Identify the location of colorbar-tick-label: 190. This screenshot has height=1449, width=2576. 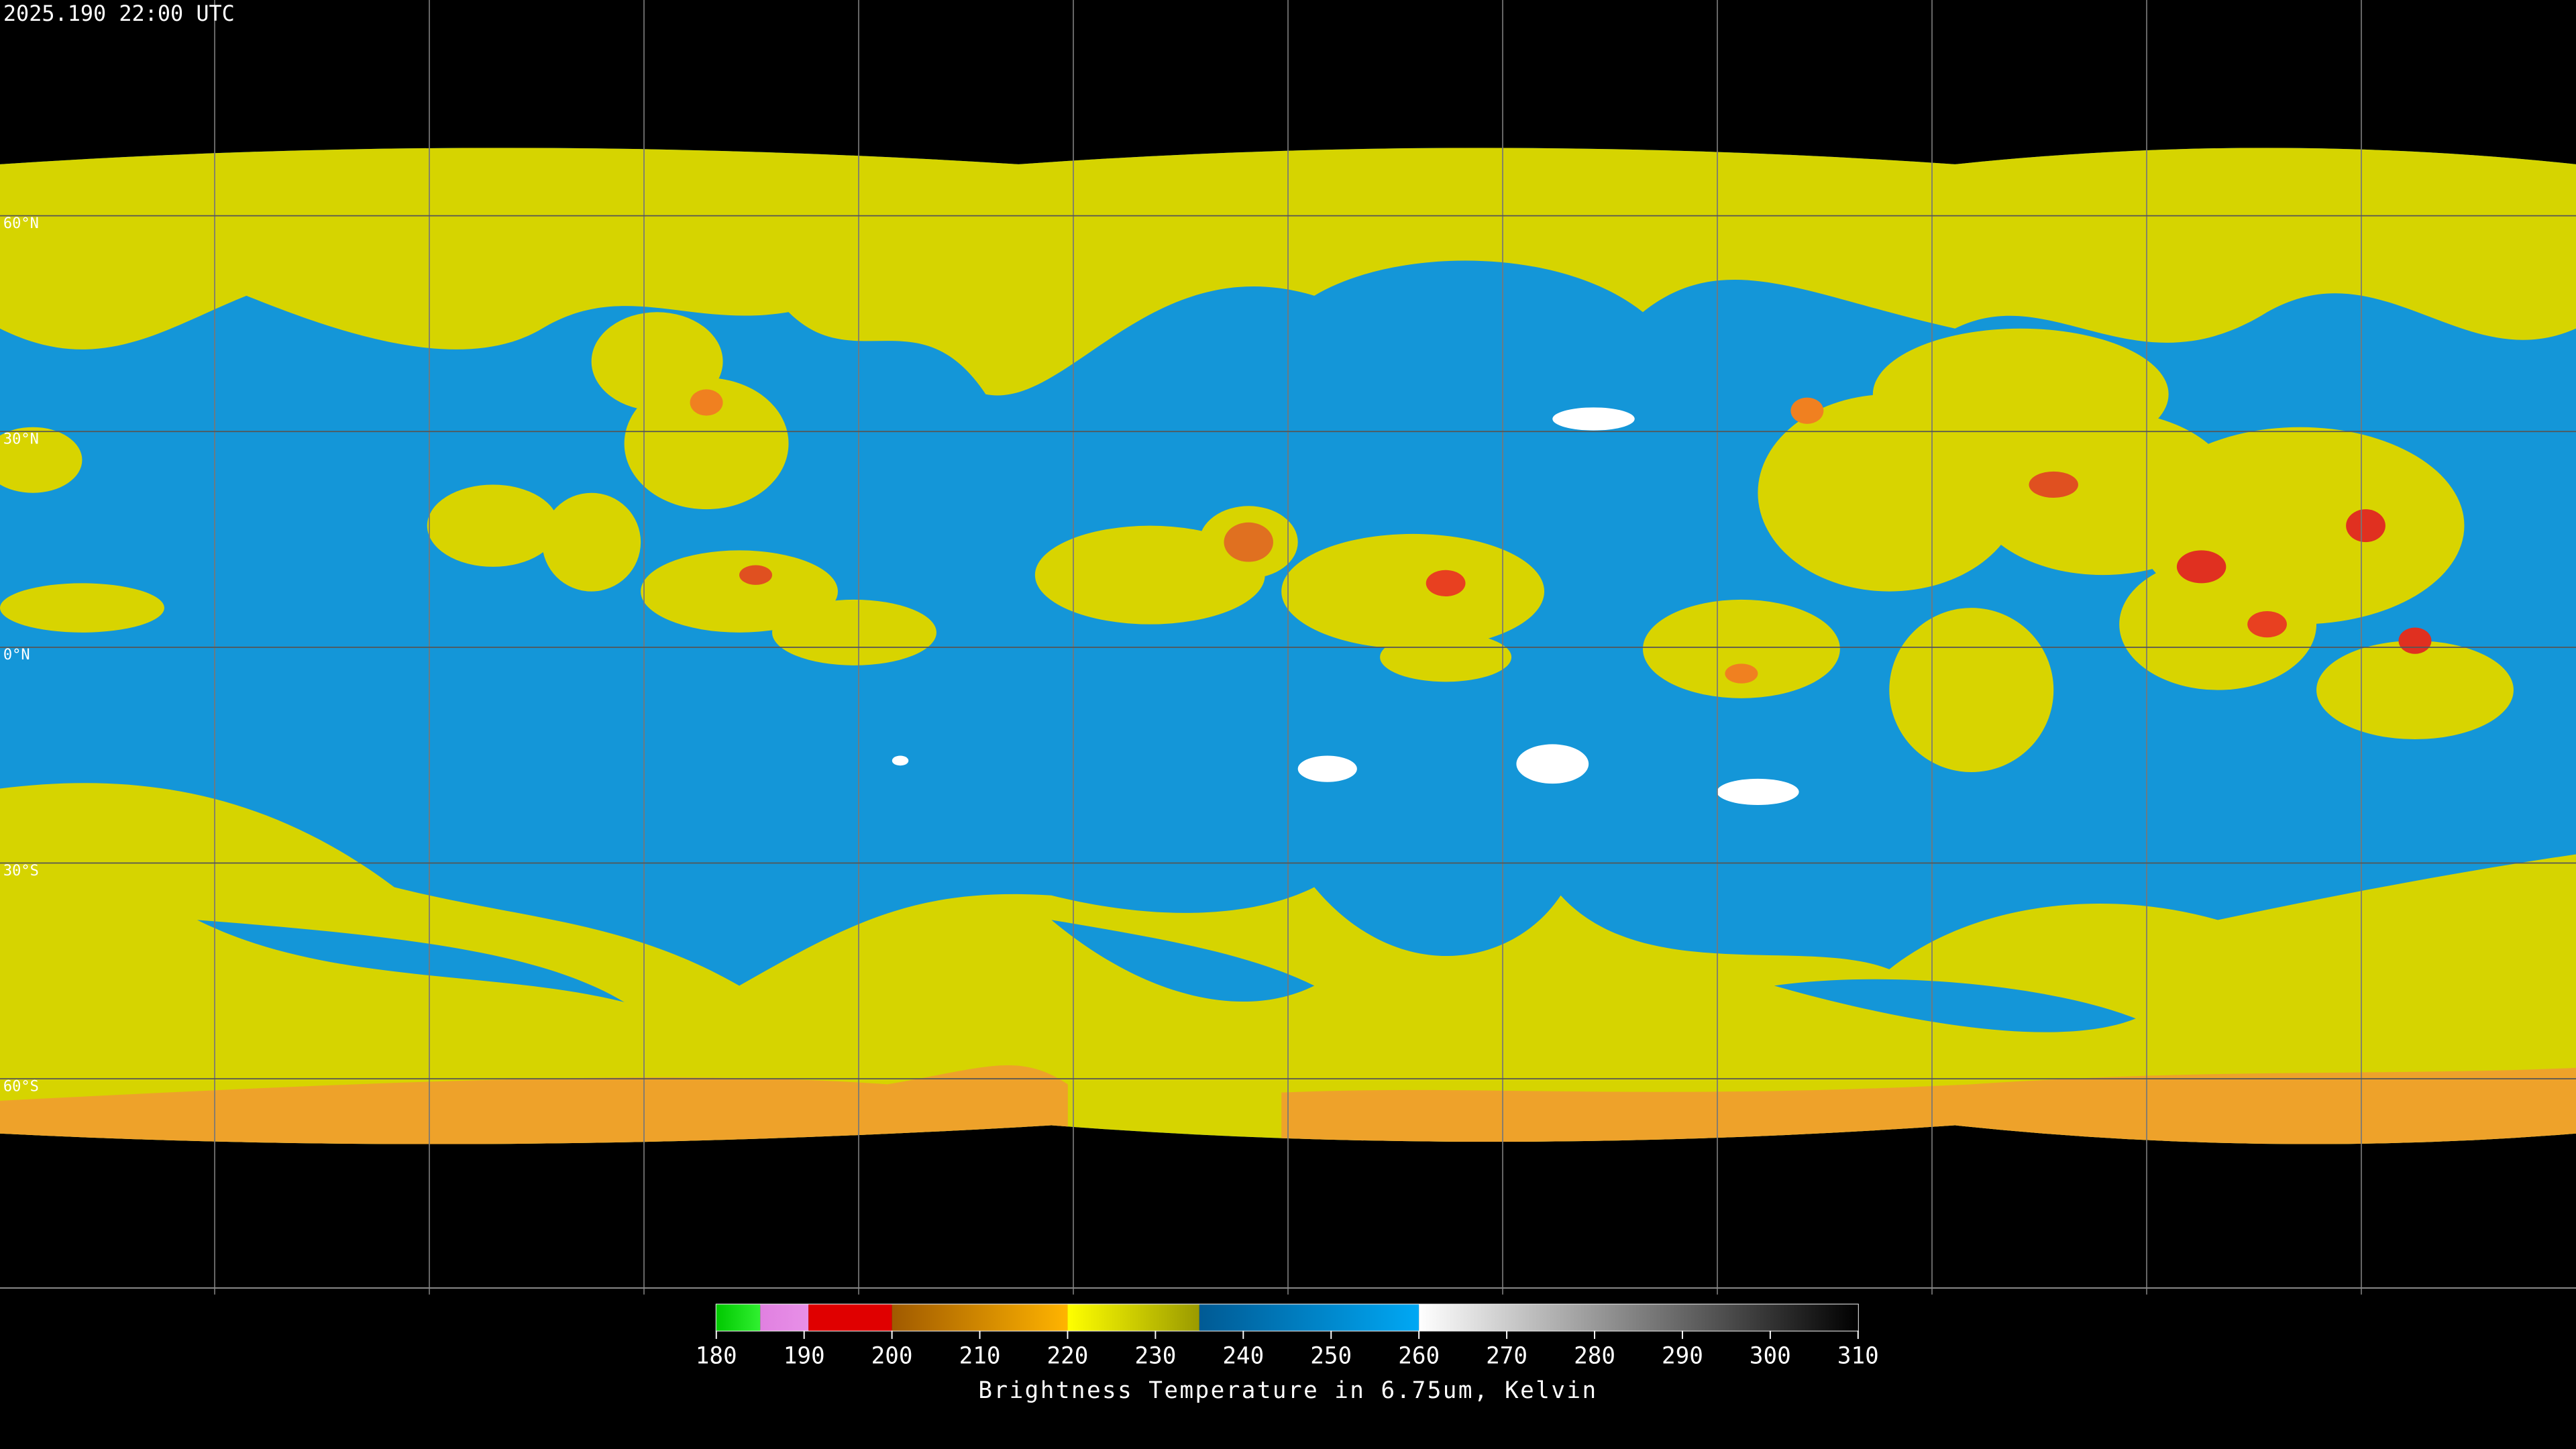
(804, 1355).